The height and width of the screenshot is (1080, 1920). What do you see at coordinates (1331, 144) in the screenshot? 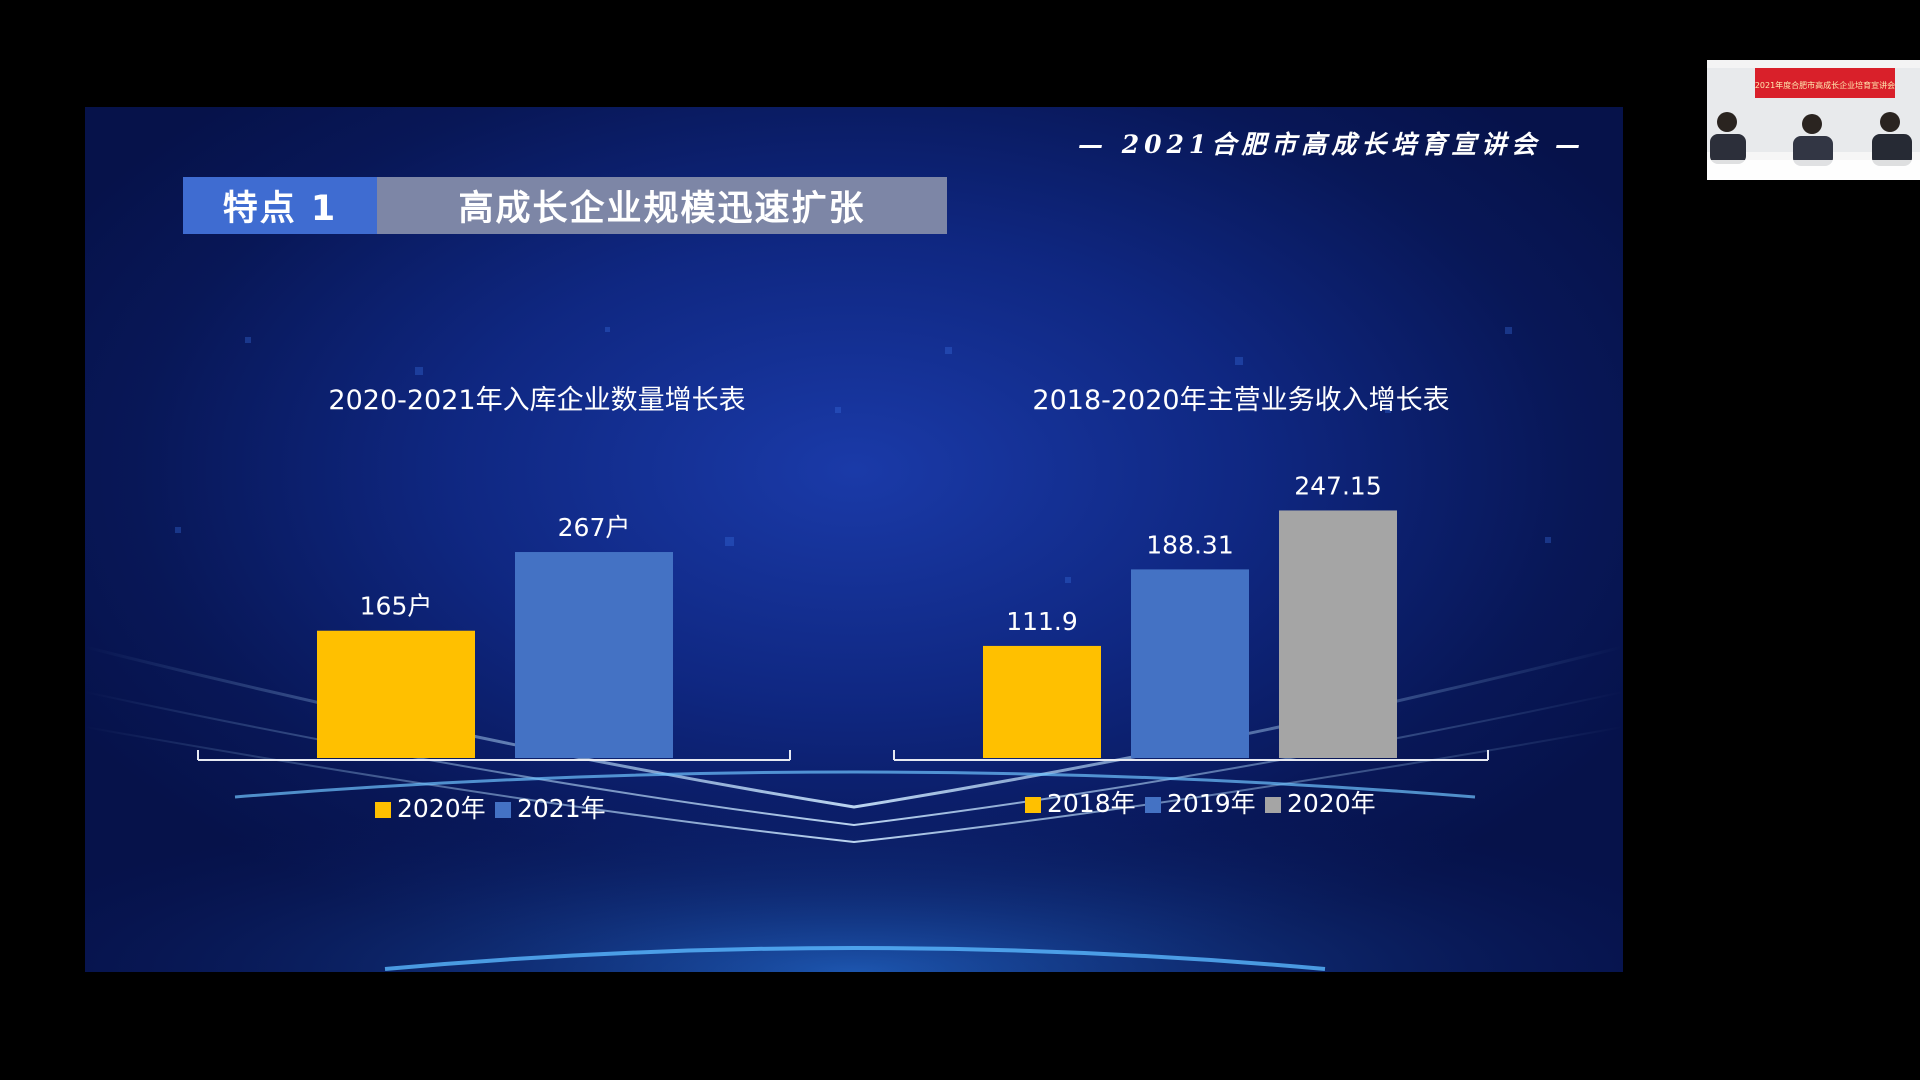
I see `slide-header-text: — 2021合肥市高成长培育宣讲会 —` at bounding box center [1331, 144].